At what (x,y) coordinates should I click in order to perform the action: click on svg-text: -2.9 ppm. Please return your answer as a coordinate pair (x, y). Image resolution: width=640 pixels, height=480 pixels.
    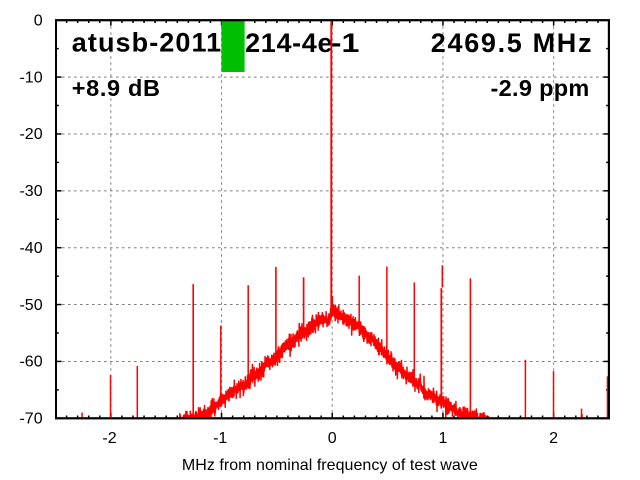
    Looking at the image, I should click on (540, 88).